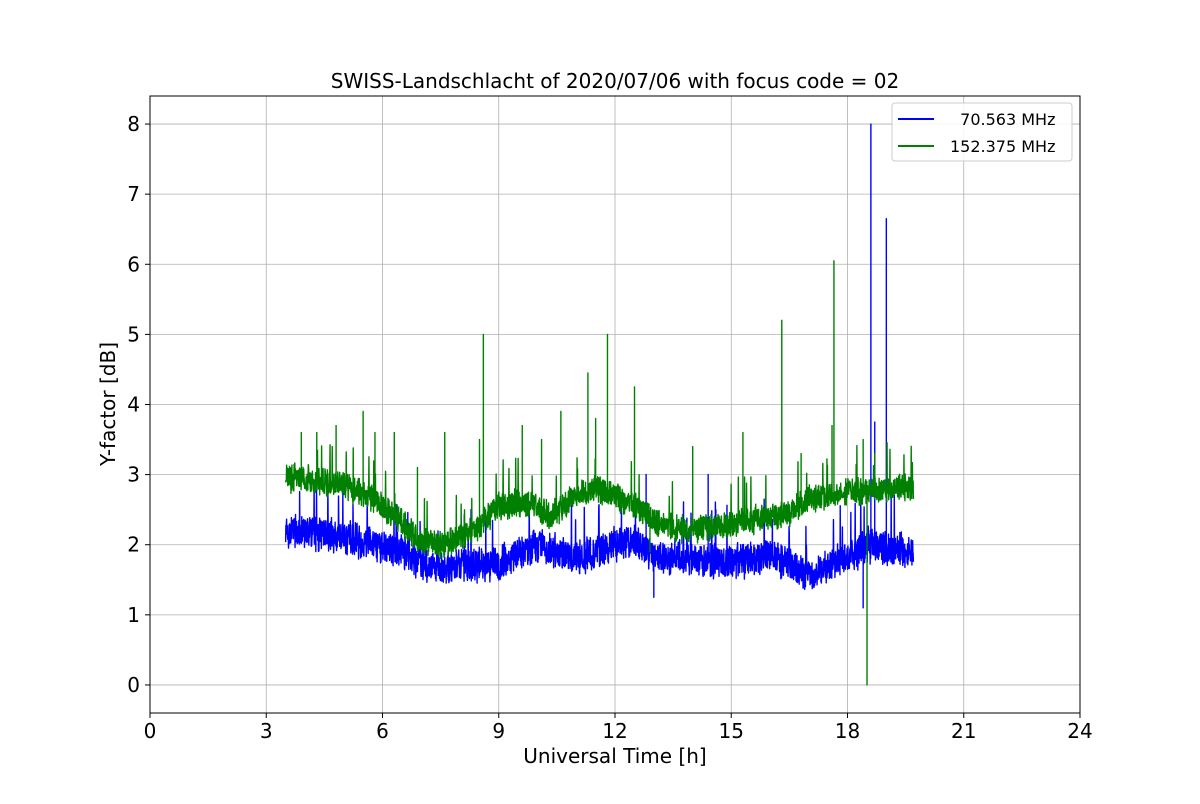 Image resolution: width=1200 pixels, height=804 pixels. Describe the element at coordinates (133, 124) in the screenshot. I see `y-tick-label: 8` at that location.